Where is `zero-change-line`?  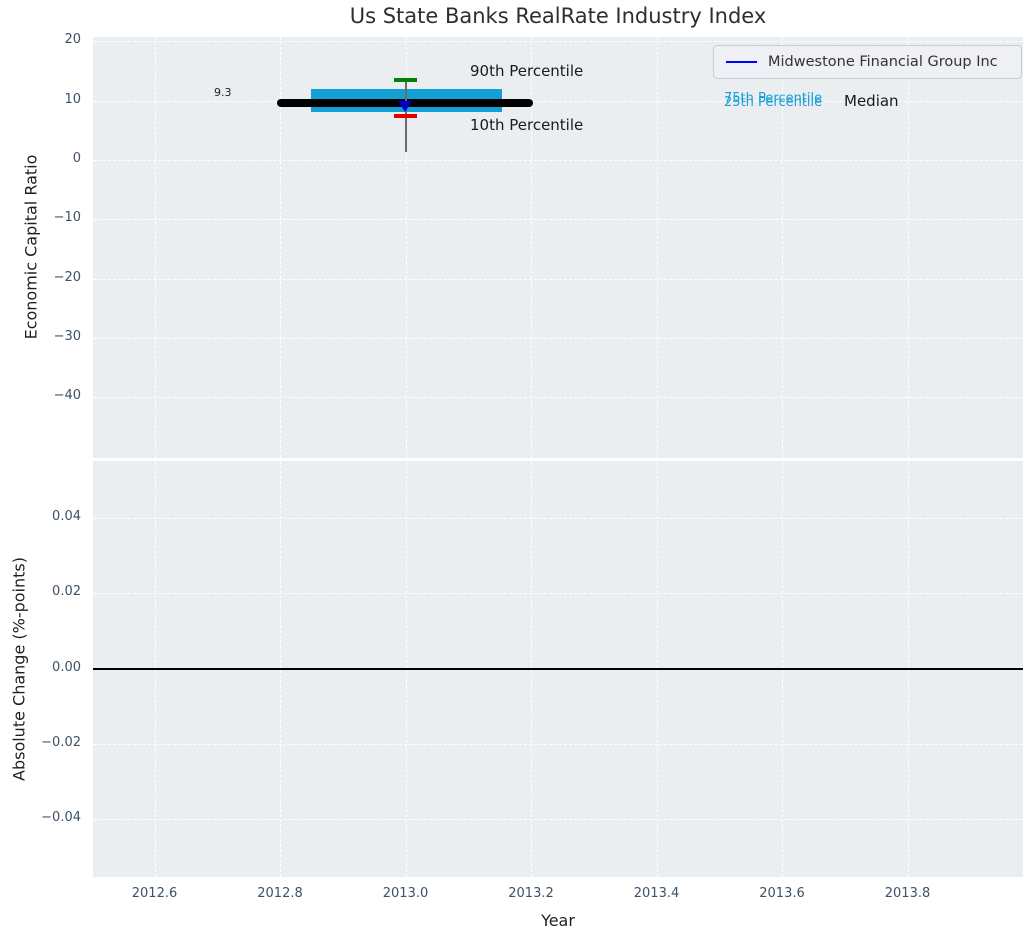 zero-change-line is located at coordinates (558, 669).